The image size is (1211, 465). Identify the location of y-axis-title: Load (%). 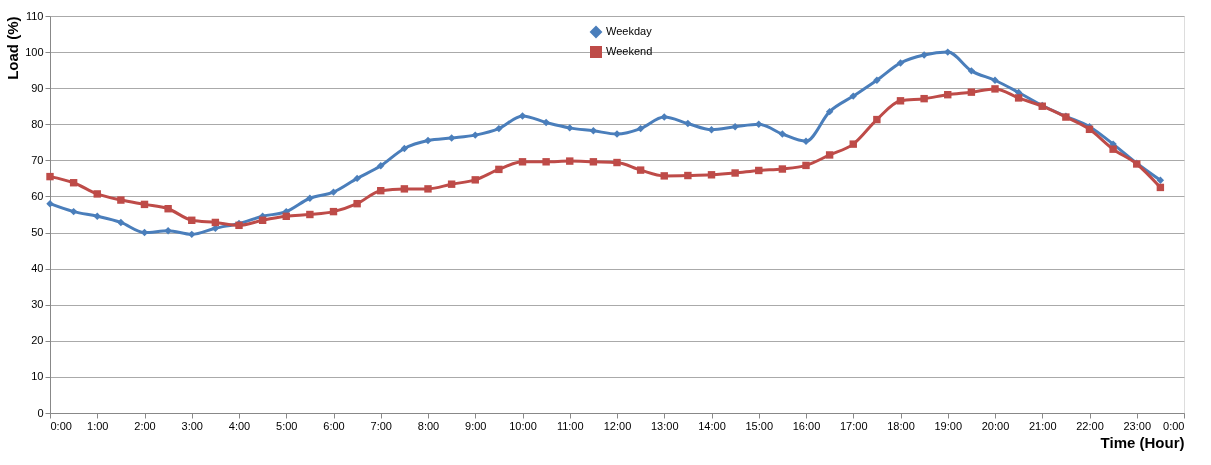
(13, 48).